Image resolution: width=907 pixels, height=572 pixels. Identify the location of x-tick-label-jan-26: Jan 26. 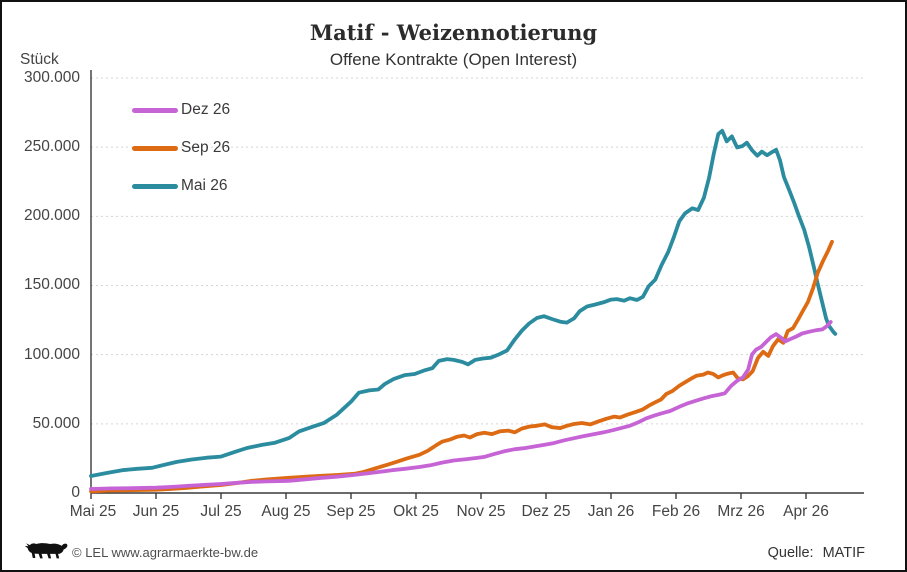
(611, 511).